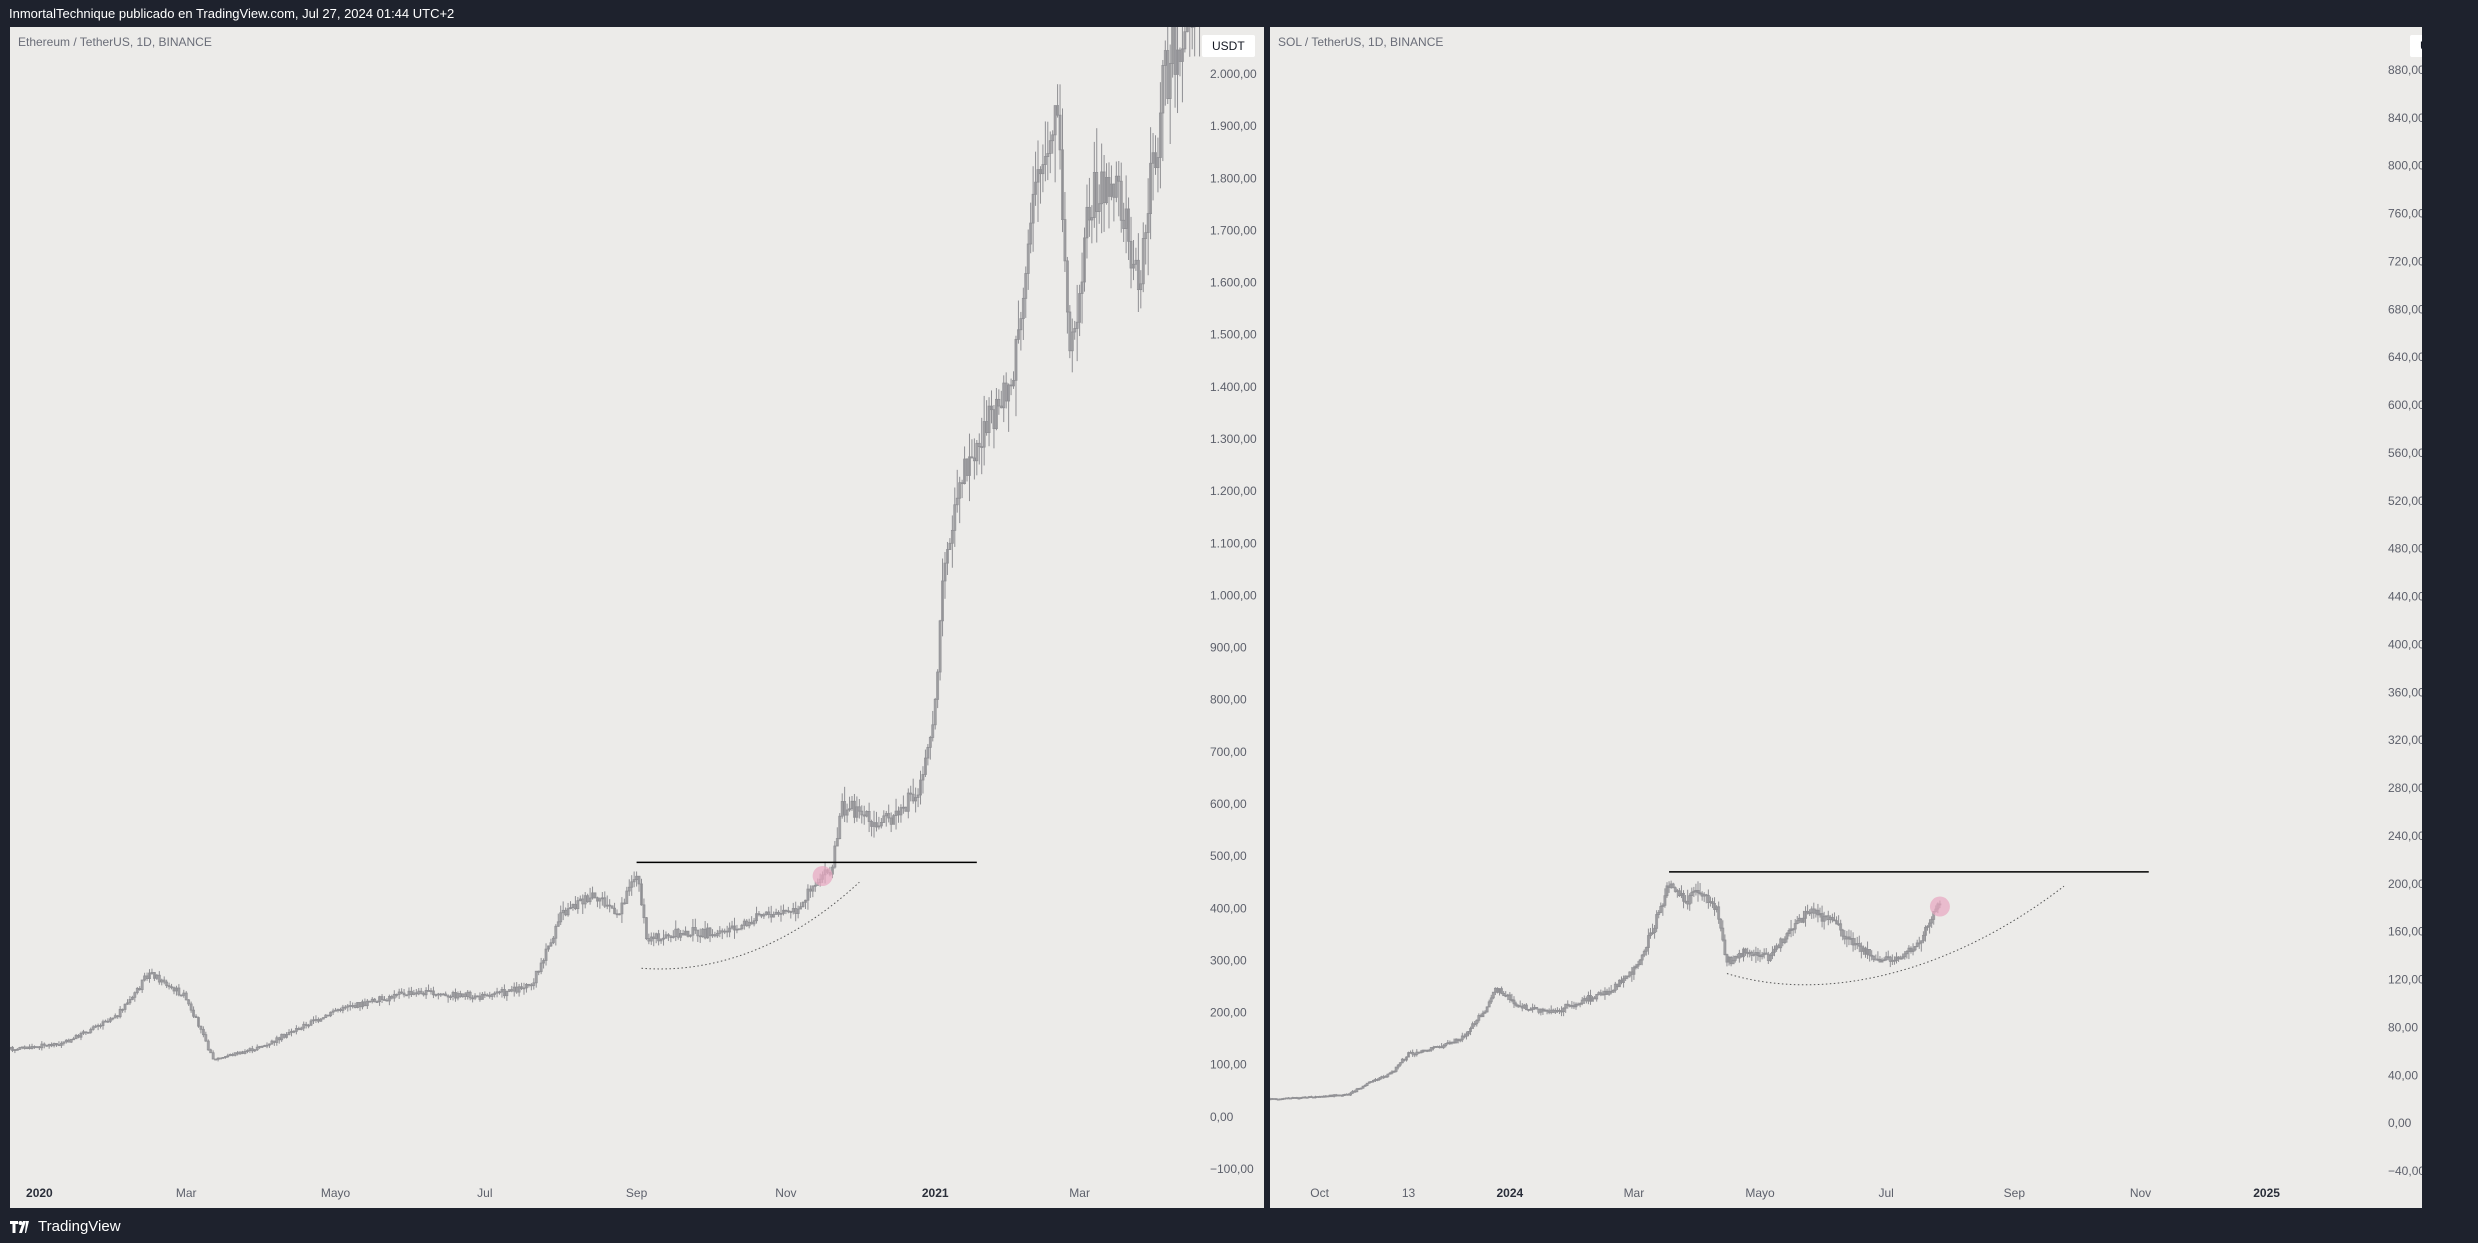  I want to click on y-tick-label: 1.600,00, so click(1233, 283).